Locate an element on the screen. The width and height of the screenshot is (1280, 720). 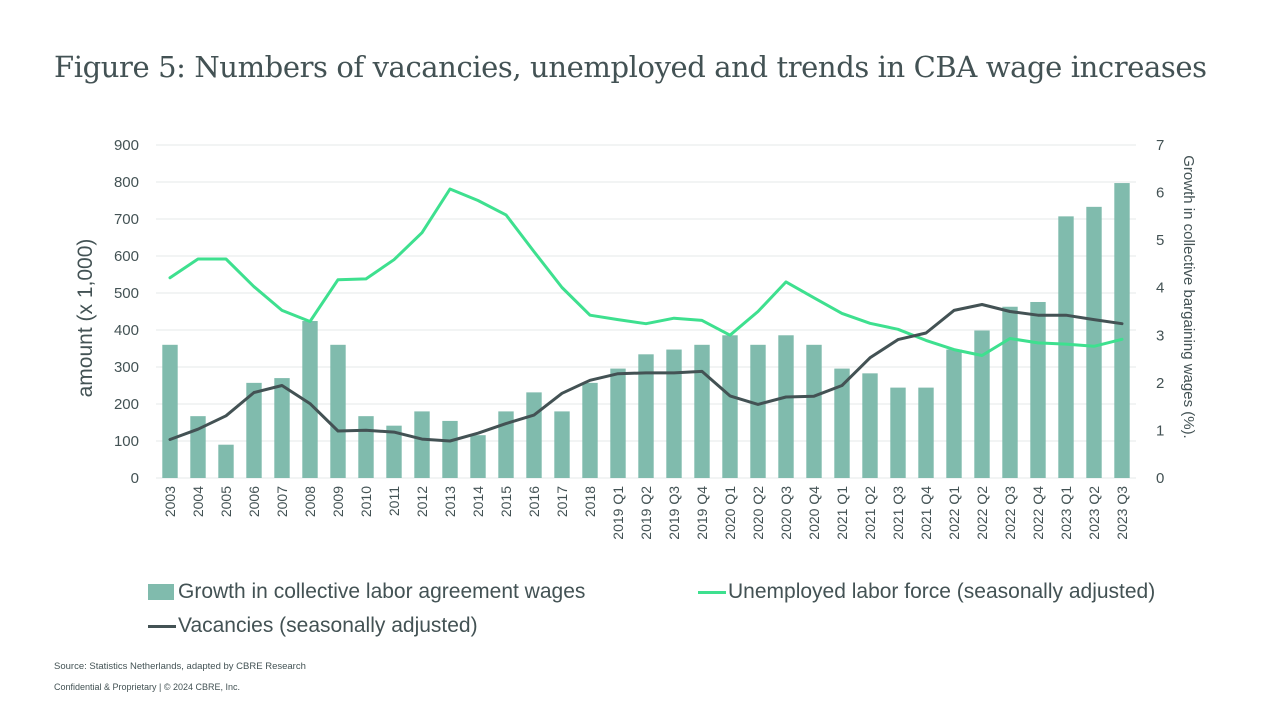
vacancies-line is located at coordinates (646, 373).